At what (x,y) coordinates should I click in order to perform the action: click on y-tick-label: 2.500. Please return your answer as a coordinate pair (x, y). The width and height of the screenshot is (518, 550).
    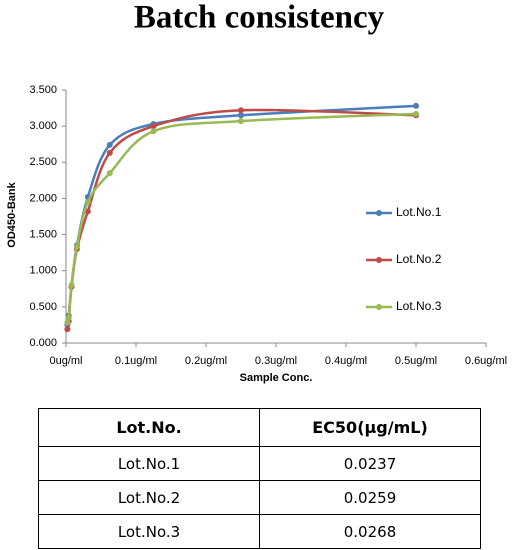
    Looking at the image, I should click on (43, 162).